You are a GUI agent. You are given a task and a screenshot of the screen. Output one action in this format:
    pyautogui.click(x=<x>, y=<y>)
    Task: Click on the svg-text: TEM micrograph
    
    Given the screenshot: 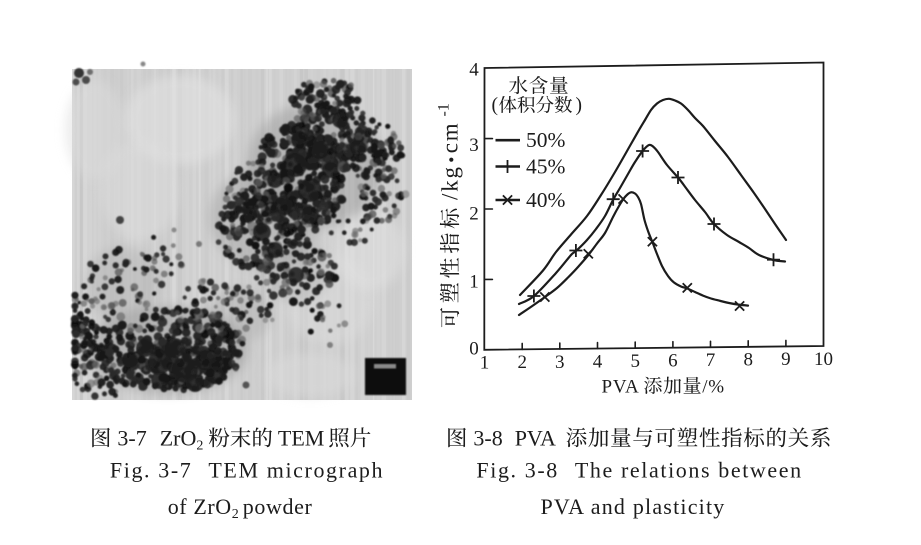 What is the action you would take?
    pyautogui.click(x=296, y=470)
    